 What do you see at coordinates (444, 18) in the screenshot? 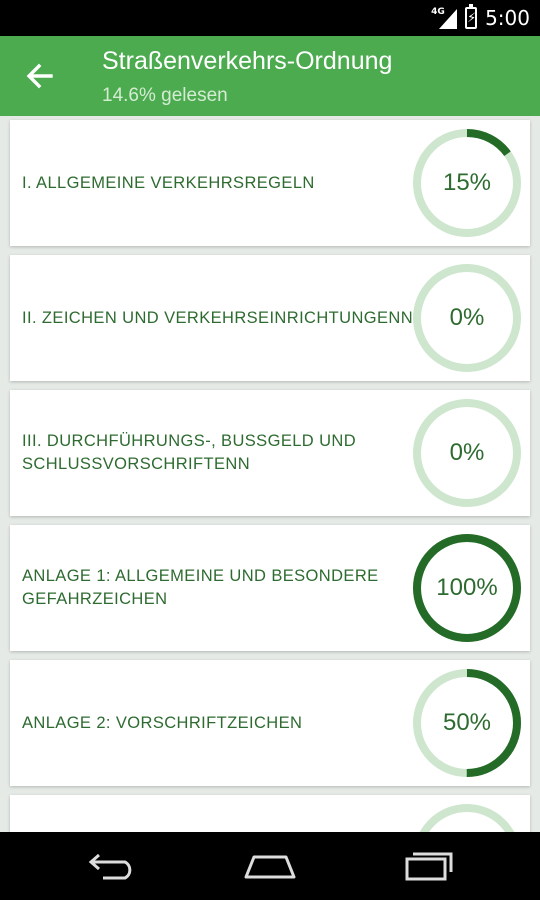
I see `signal-icon: 4G` at bounding box center [444, 18].